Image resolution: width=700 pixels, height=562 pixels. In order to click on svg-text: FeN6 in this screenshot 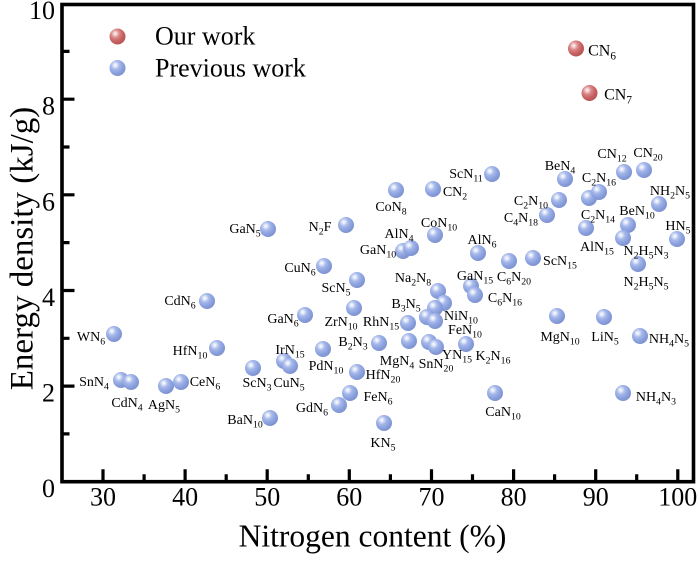, I will do `click(377, 399)`.